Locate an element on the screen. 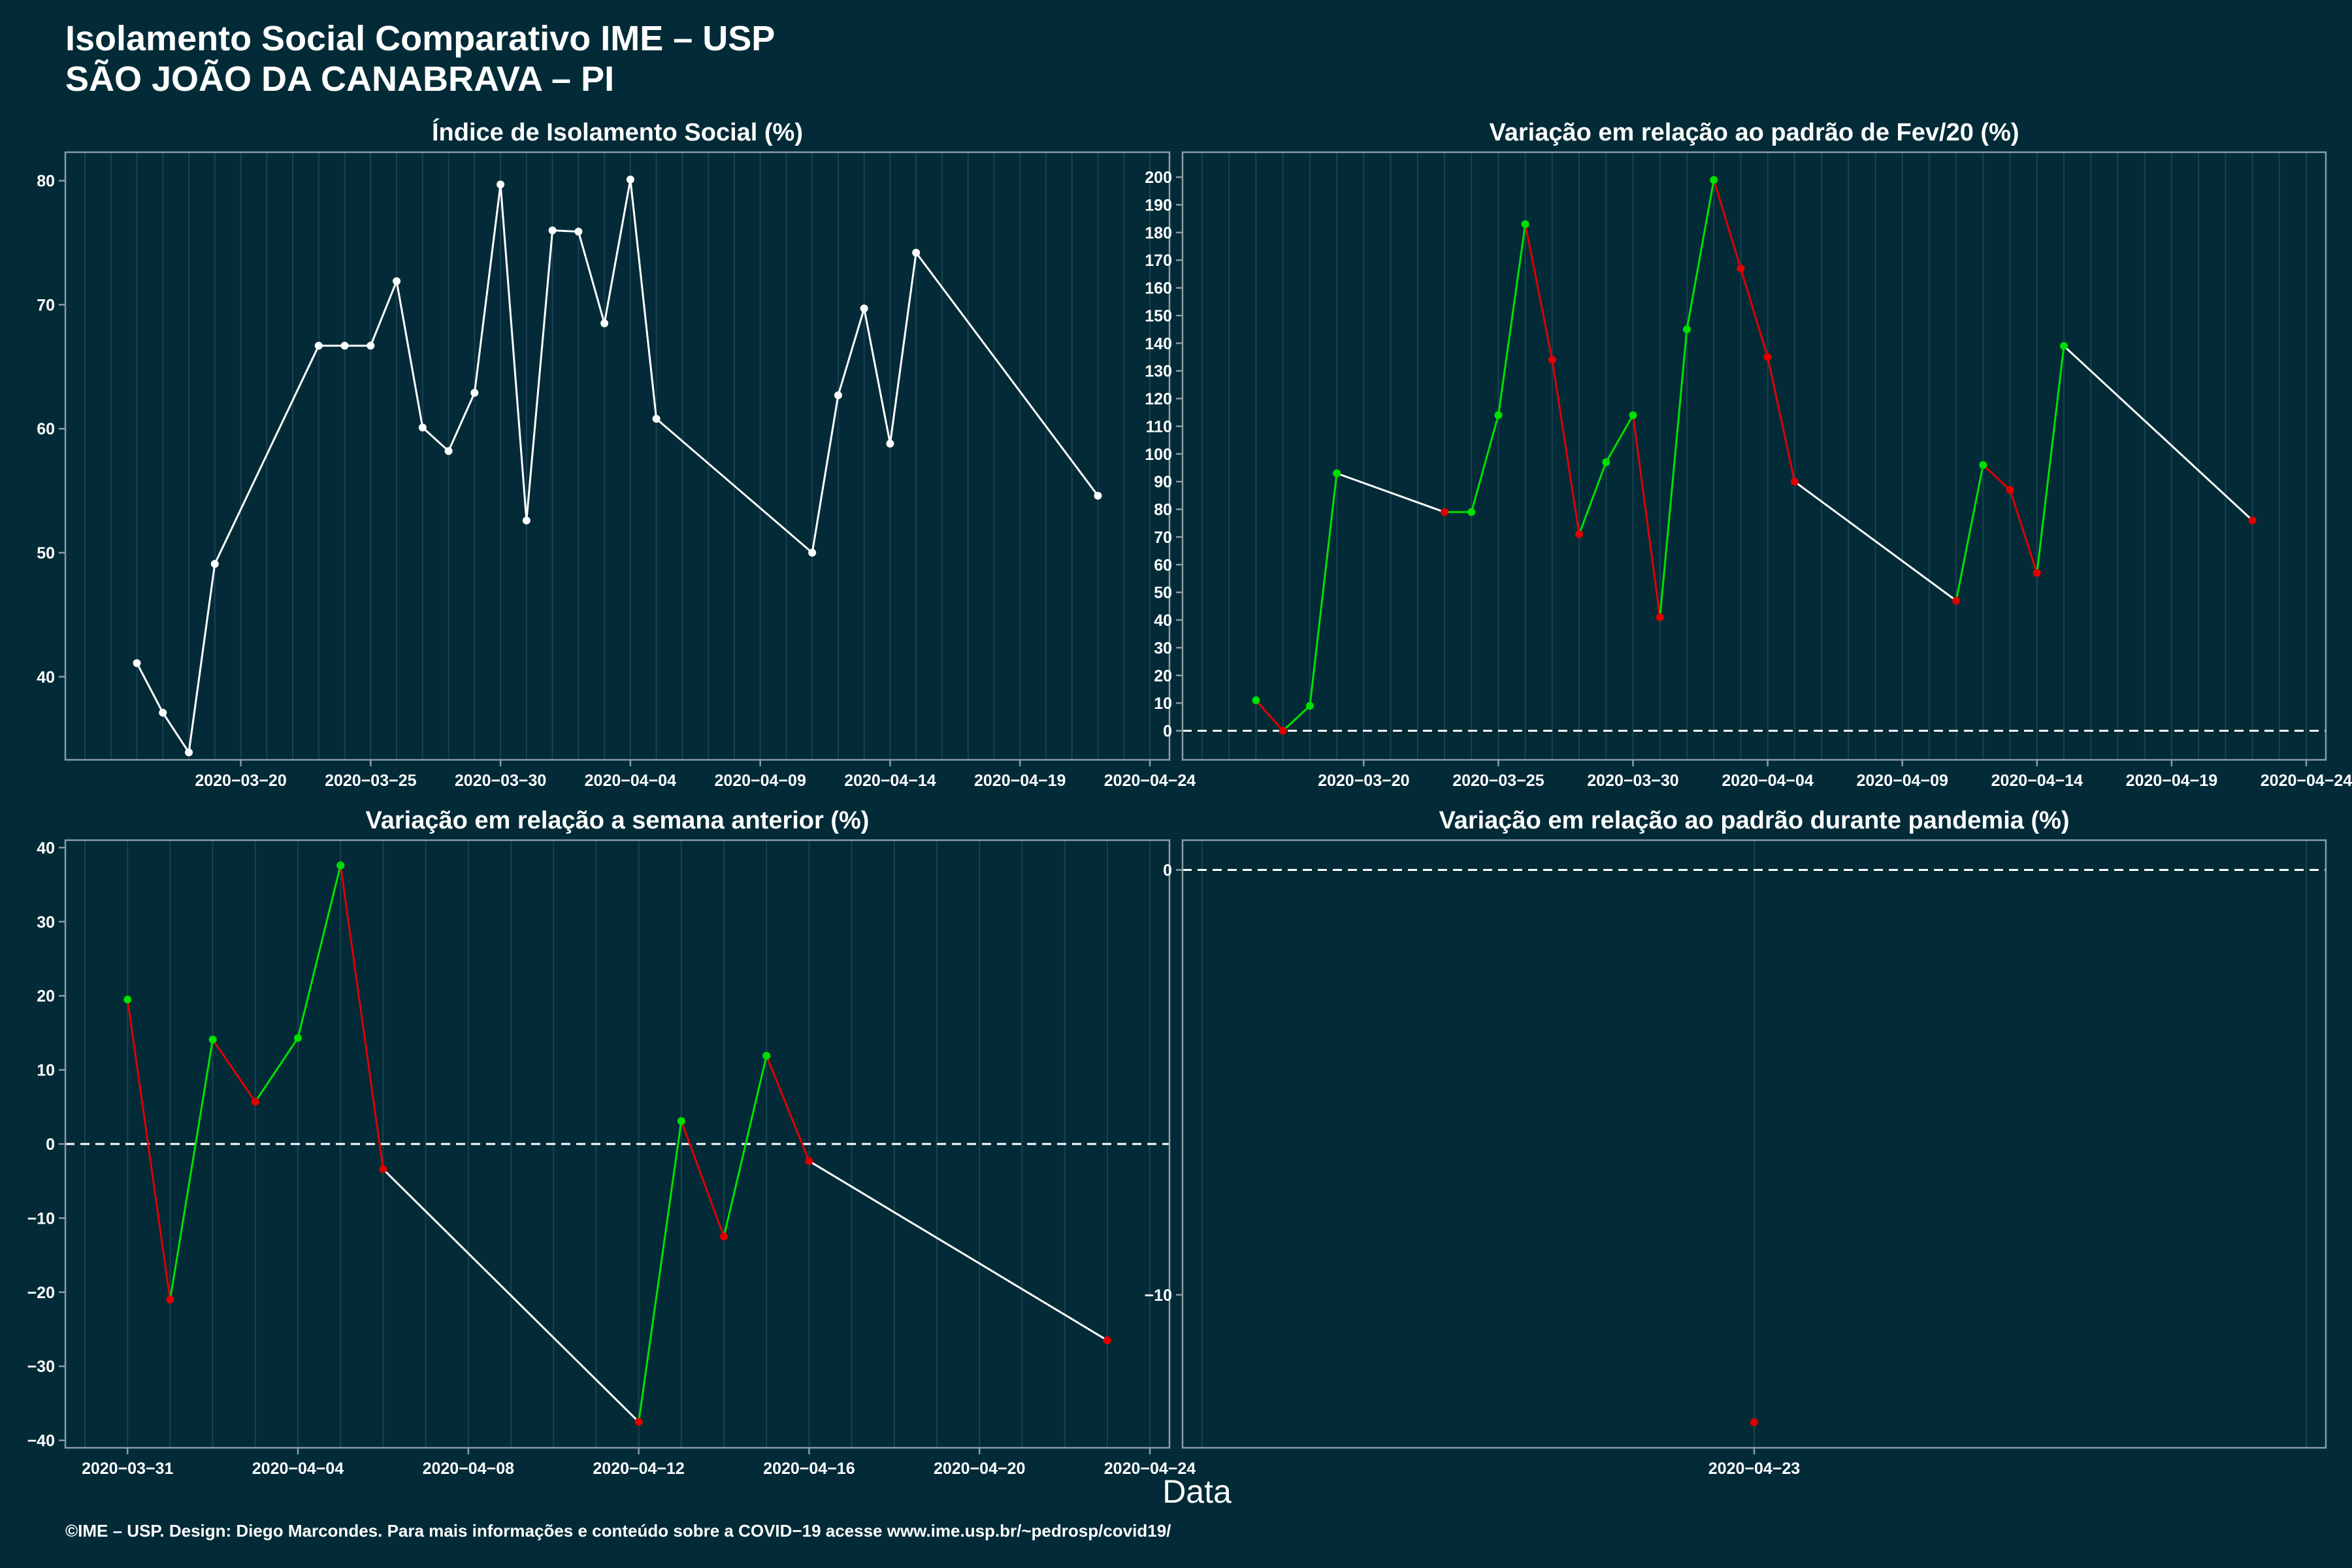 The height and width of the screenshot is (1568, 2352). y-tick-label: 160 is located at coordinates (1158, 289).